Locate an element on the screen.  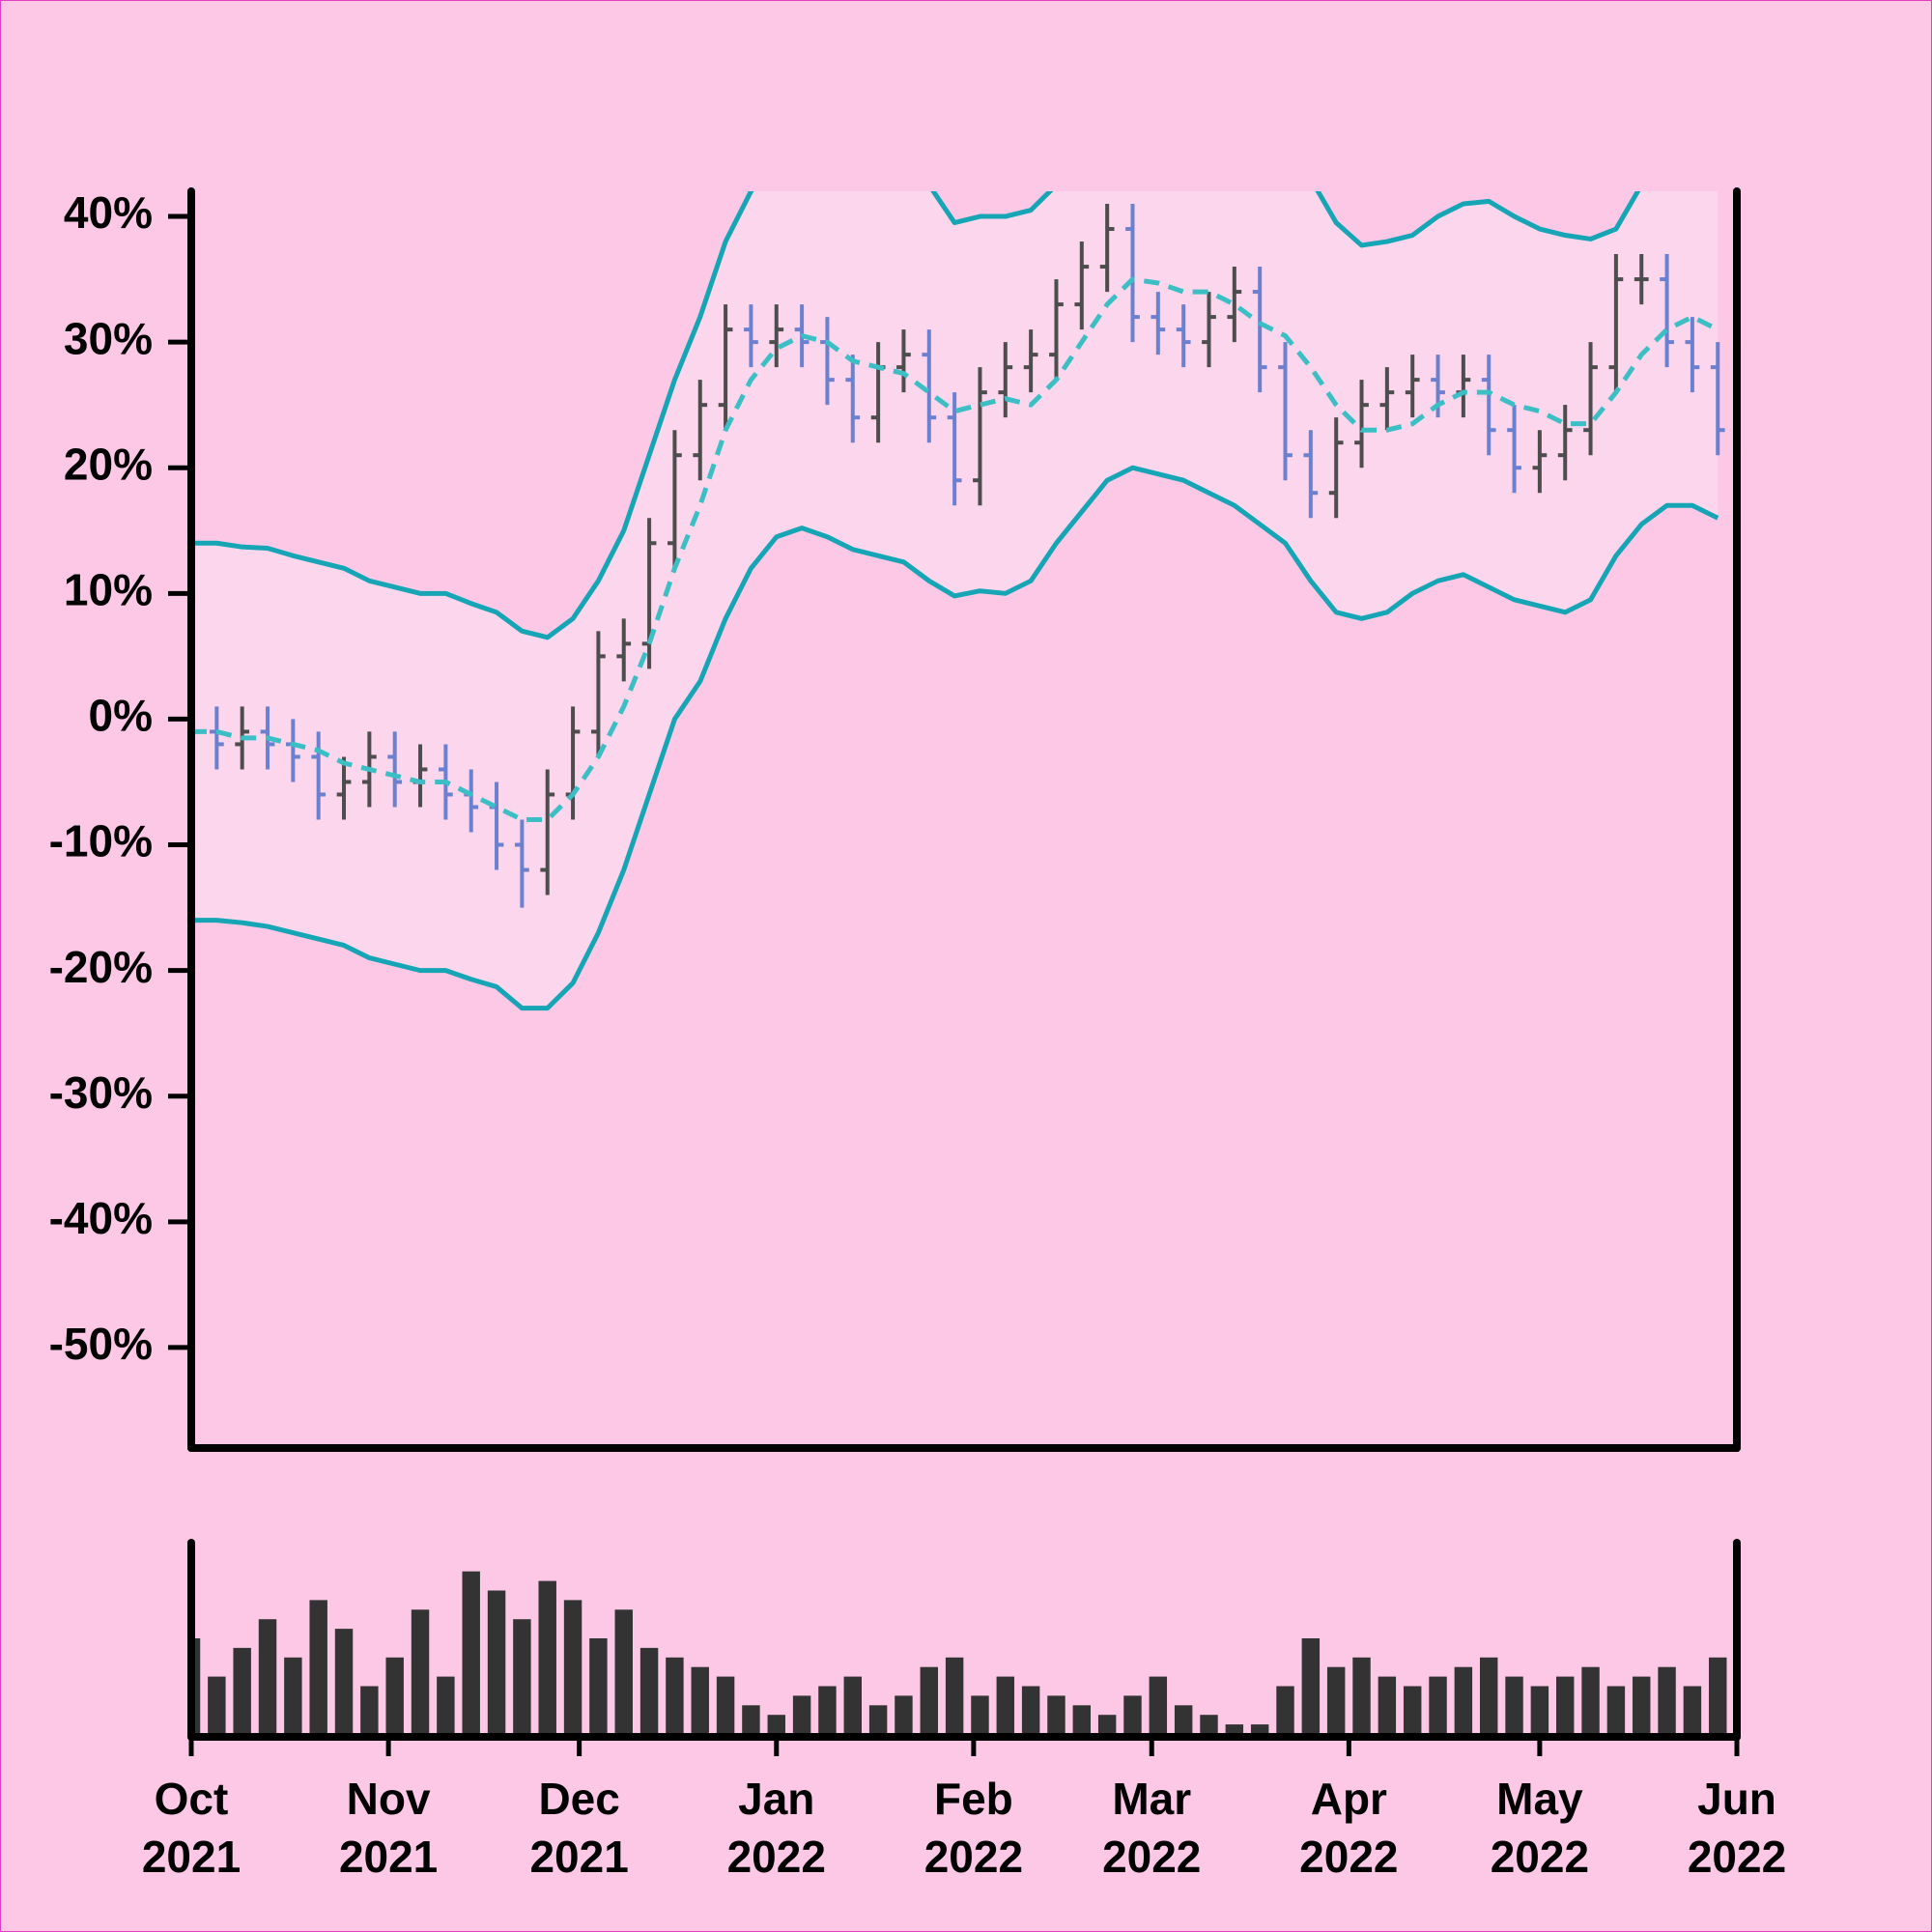
x-tick-label-line: Dec is located at coordinates (578, 1799).